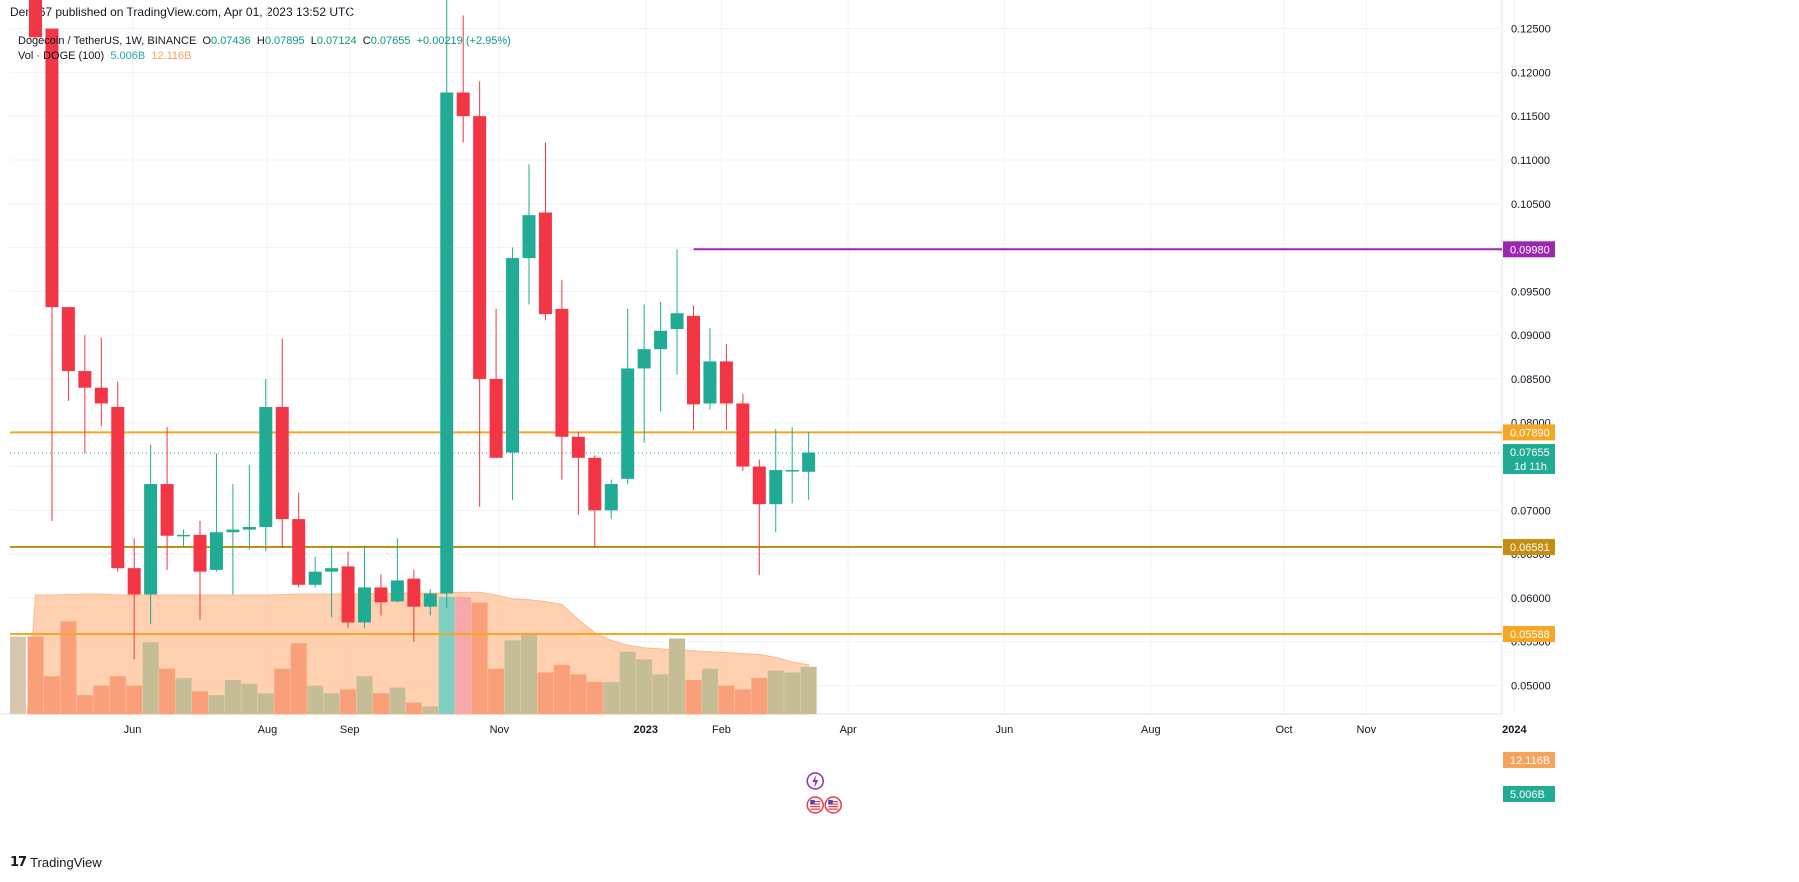  What do you see at coordinates (830, 802) in the screenshot?
I see `us-flag-canton` at bounding box center [830, 802].